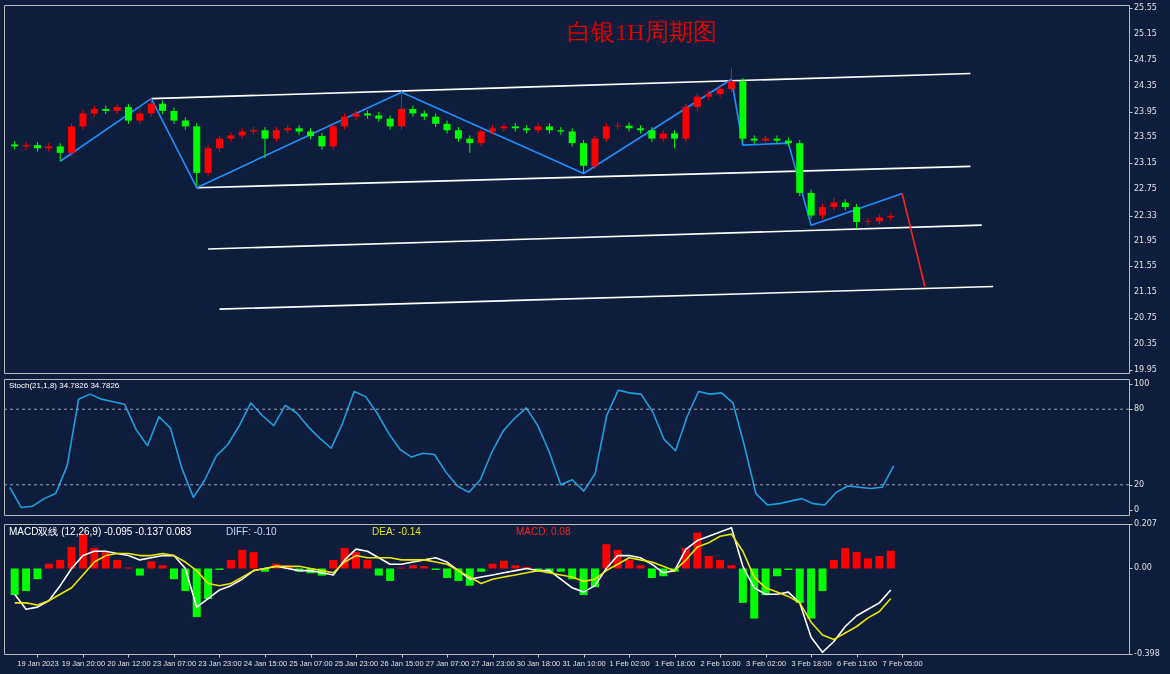 The height and width of the screenshot is (674, 1170). I want to click on y-tick-label: 0.207, so click(1145, 523).